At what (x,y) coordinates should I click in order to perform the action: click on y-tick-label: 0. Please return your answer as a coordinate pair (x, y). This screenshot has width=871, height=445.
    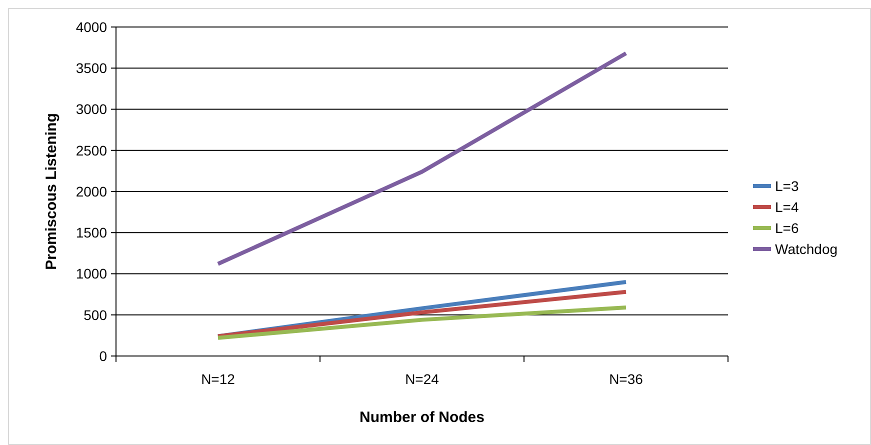
    Looking at the image, I should click on (103, 356).